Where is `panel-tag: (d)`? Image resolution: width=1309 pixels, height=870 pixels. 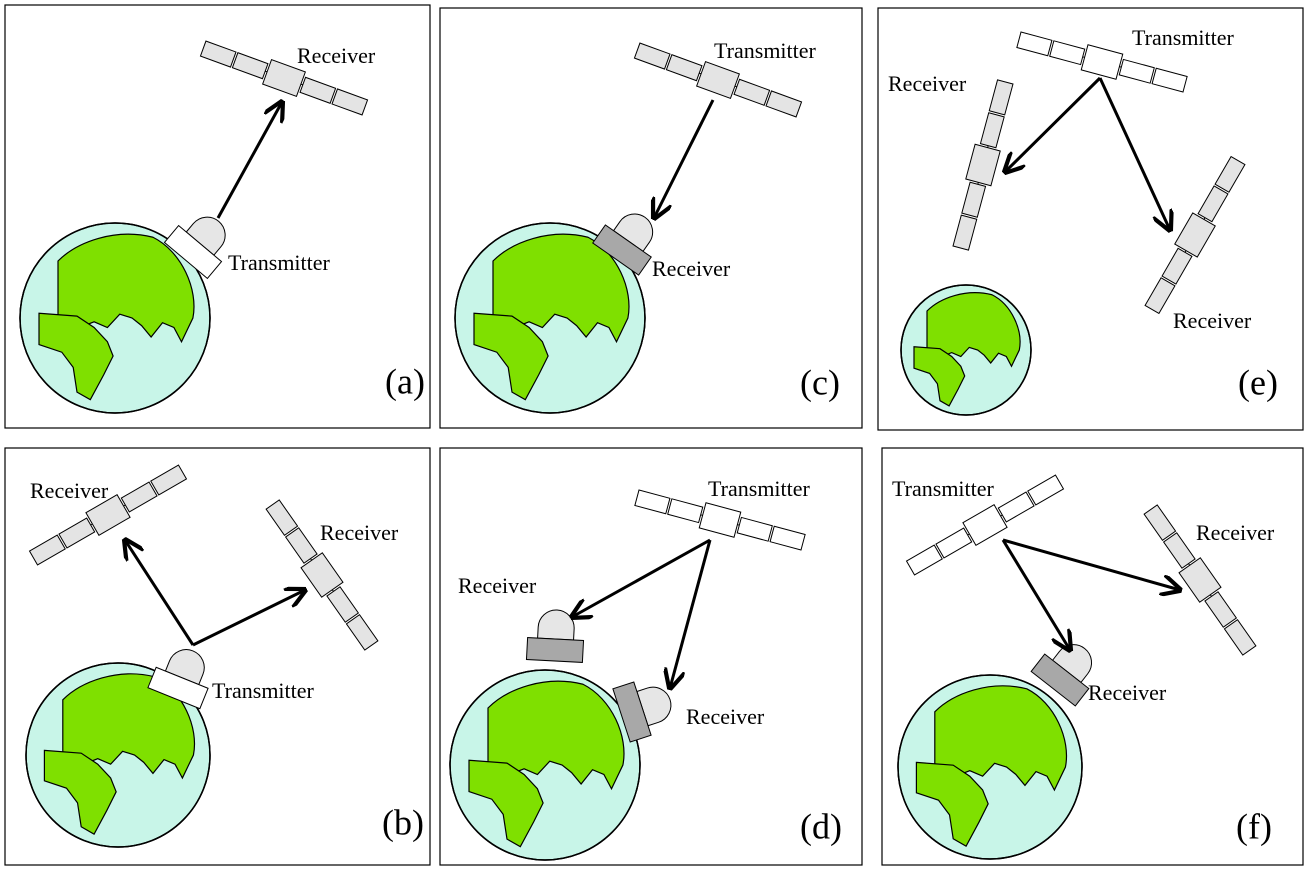 panel-tag: (d) is located at coordinates (821, 826).